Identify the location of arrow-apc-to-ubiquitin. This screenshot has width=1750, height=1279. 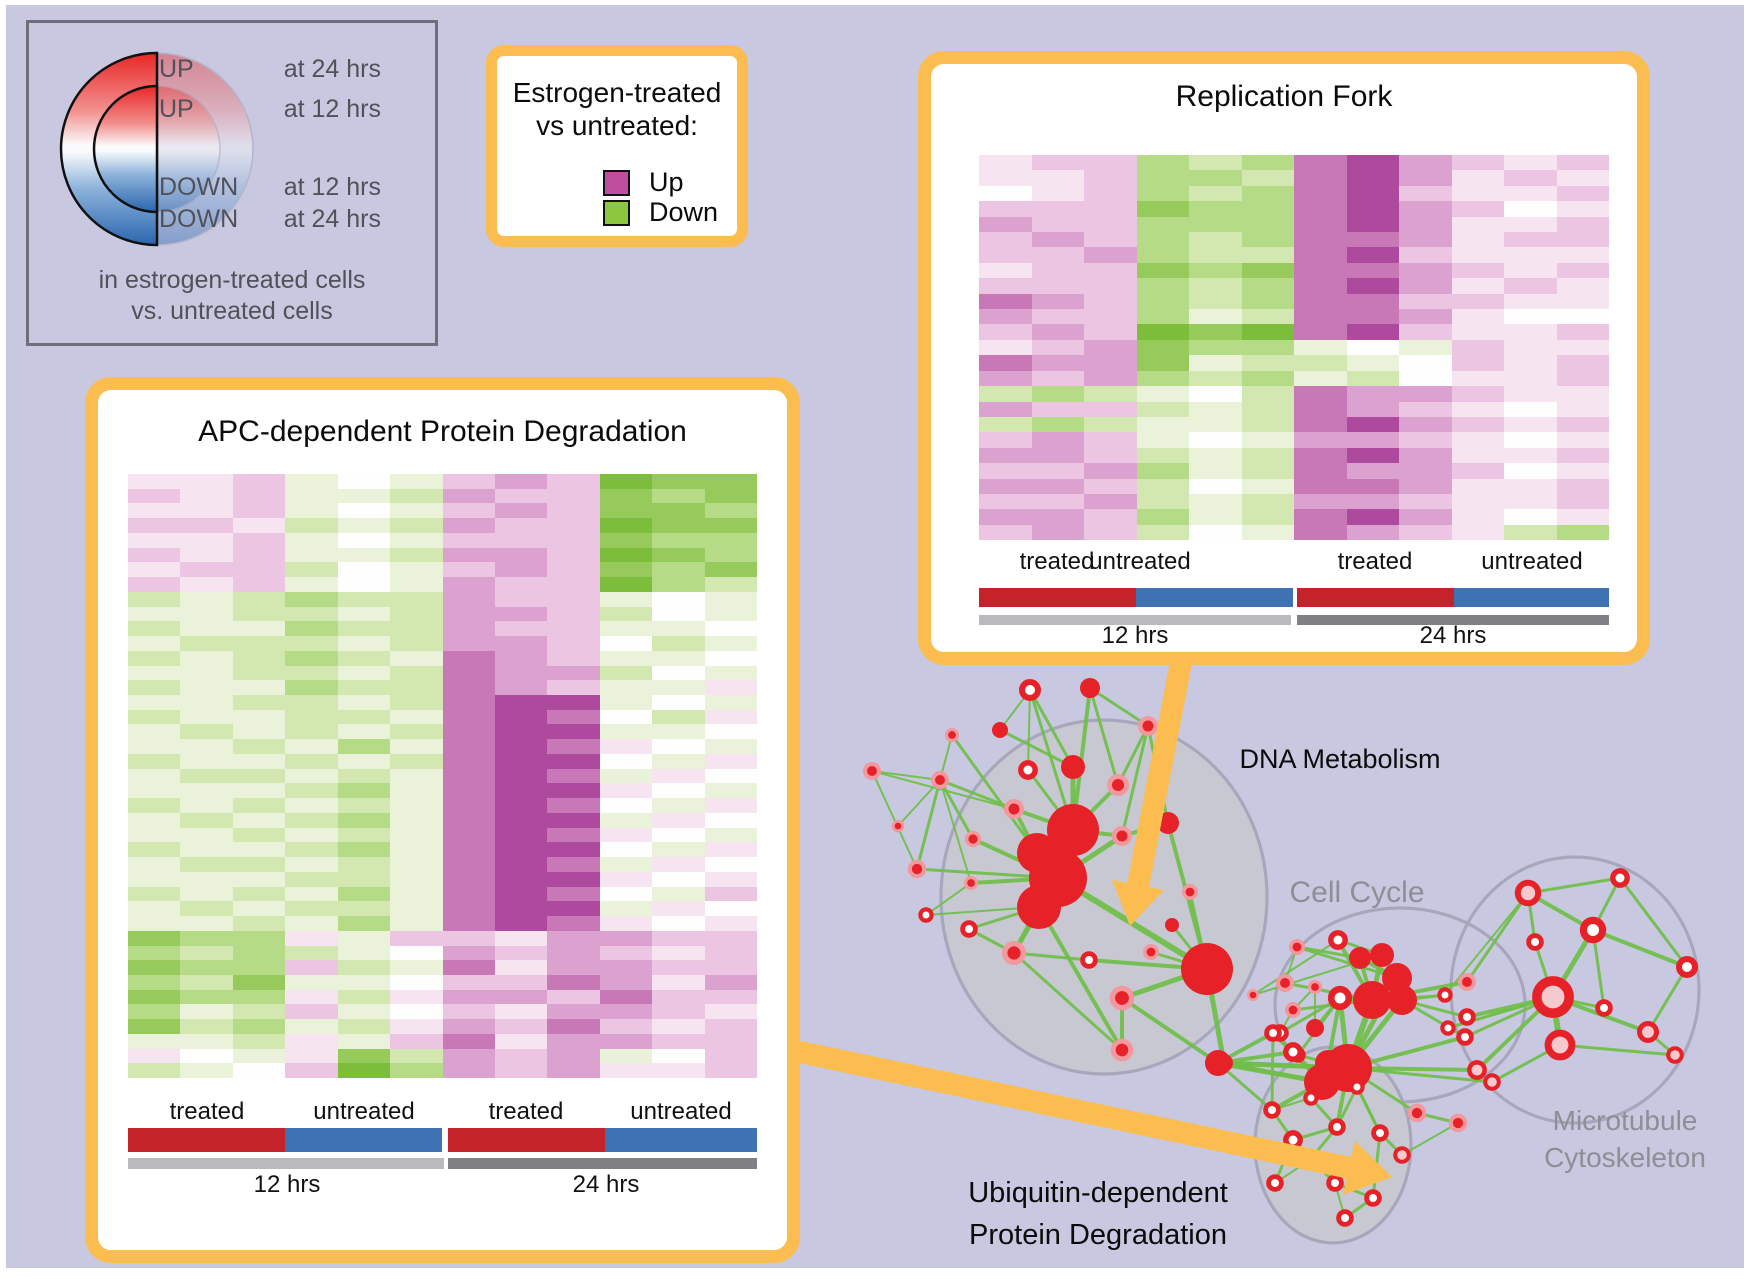
(1072, 1109).